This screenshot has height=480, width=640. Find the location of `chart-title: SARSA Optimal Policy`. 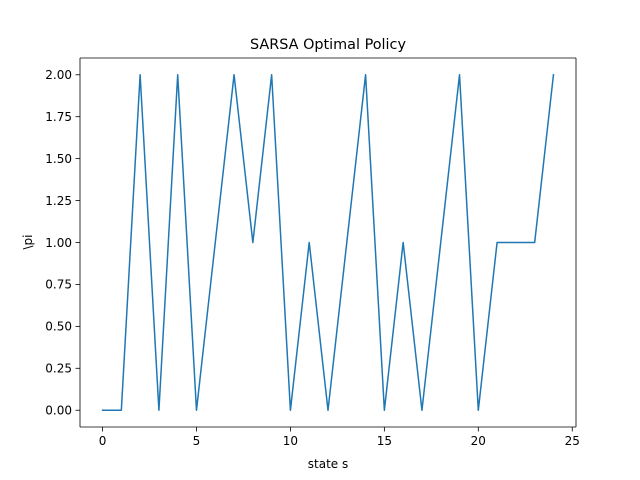

chart-title: SARSA Optimal Policy is located at coordinates (328, 45).